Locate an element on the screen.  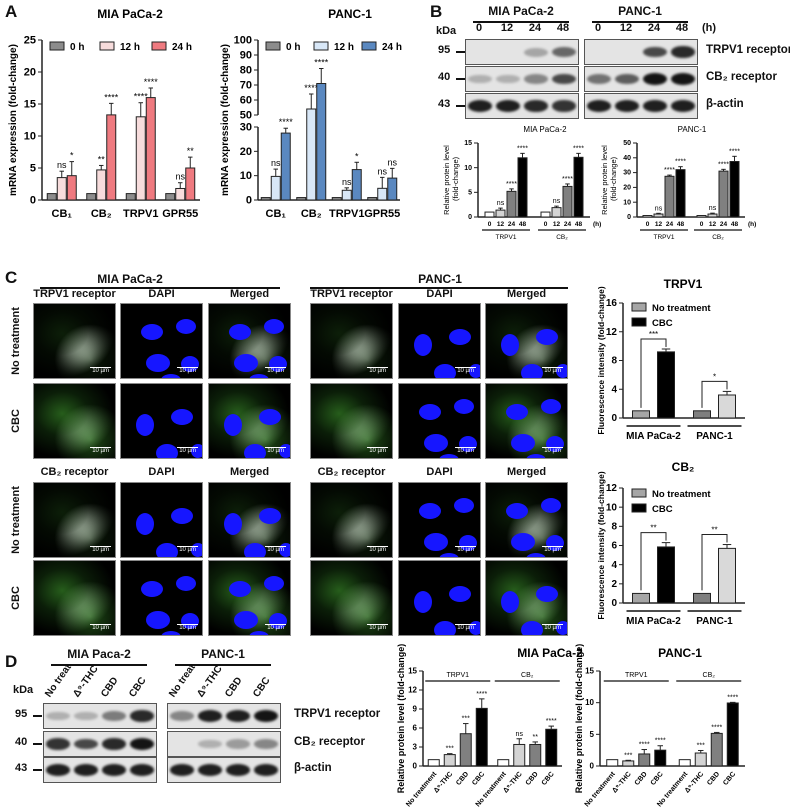
image-column-header: TRPV1 receptor is located at coordinates (74, 294).